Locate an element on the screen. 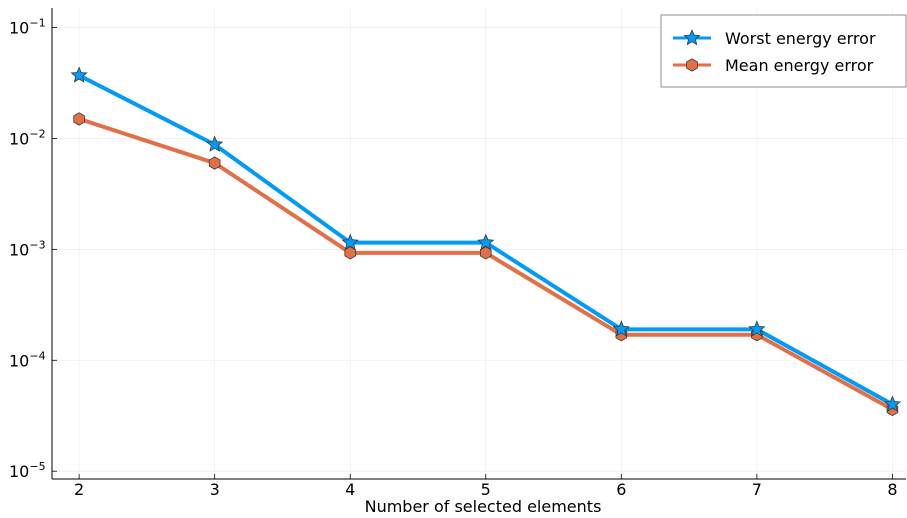 The width and height of the screenshot is (907, 518). legend: Worst energy error Mean energy error is located at coordinates (783, 51).